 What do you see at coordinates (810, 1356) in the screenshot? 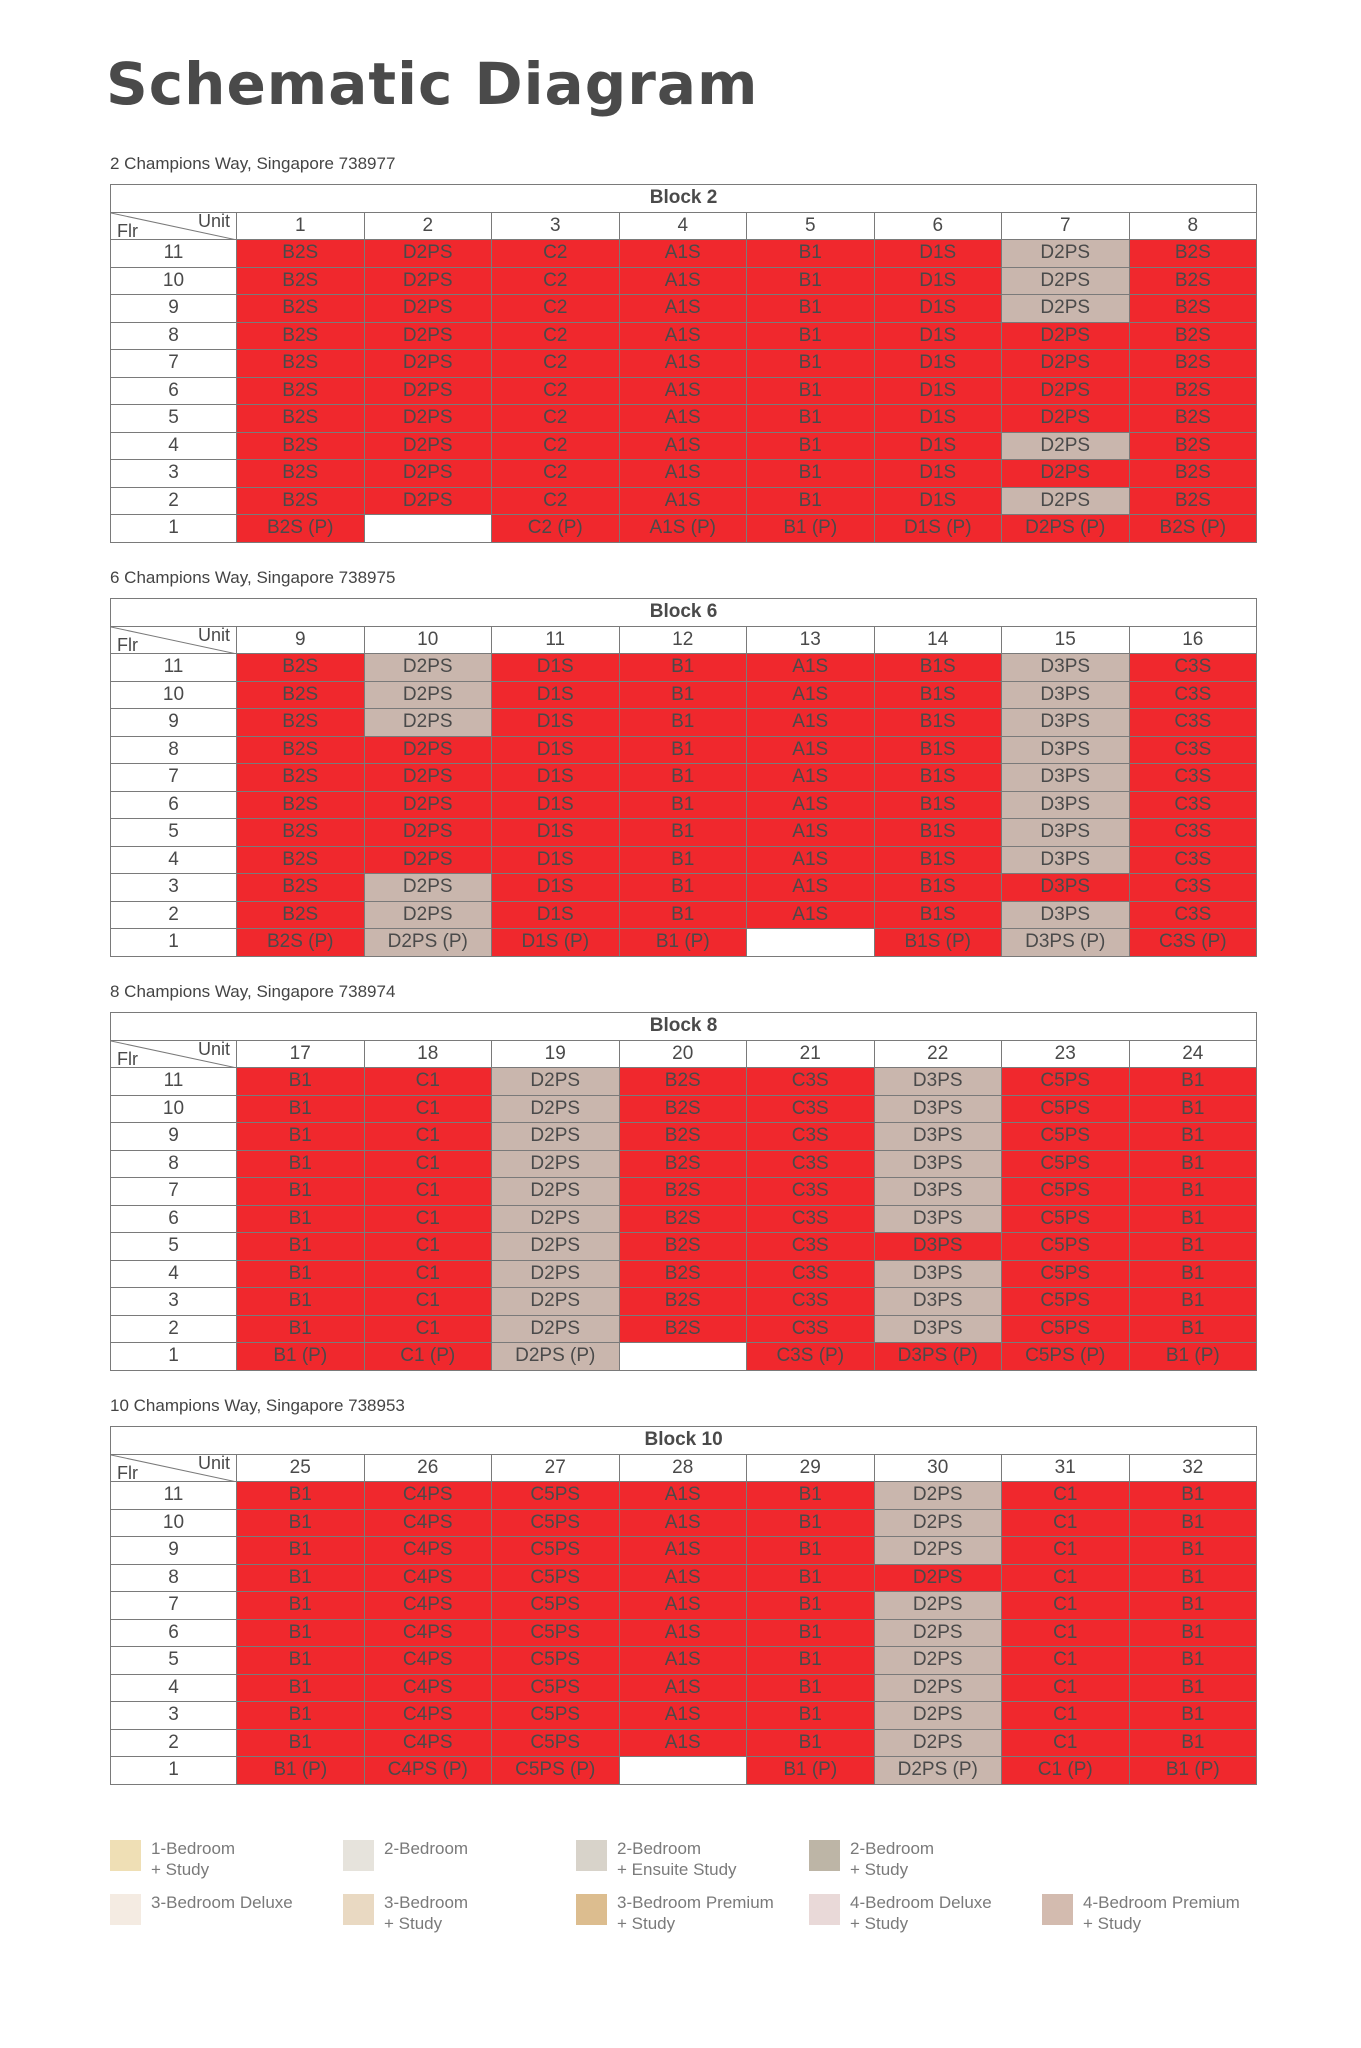
I see `unit-cell-sold: C3S (P)` at bounding box center [810, 1356].